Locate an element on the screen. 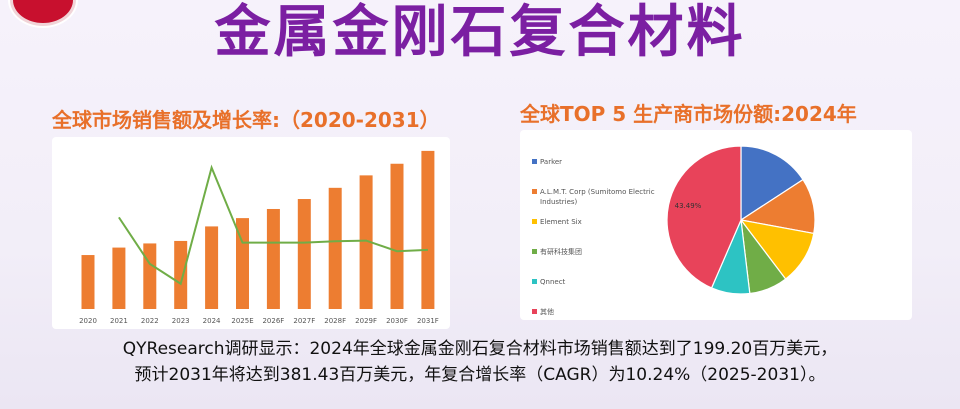 The image size is (960, 409). legend-label-0: Parker is located at coordinates (551, 162).